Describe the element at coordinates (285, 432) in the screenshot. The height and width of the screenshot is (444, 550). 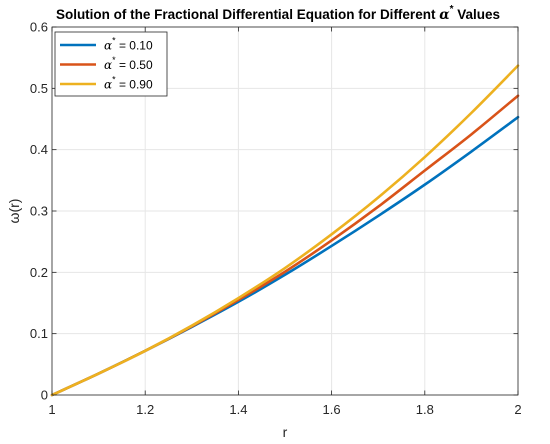
I see `x-axis-label: r` at that location.